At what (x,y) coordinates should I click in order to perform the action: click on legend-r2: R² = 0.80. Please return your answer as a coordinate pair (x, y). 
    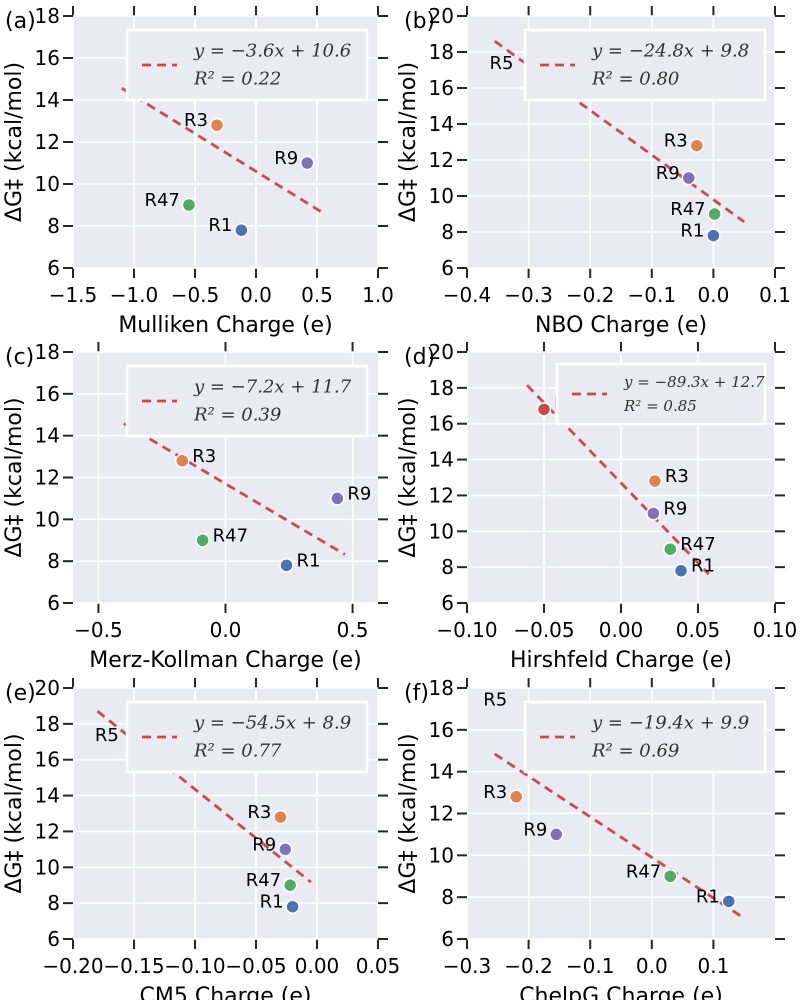
    Looking at the image, I should click on (635, 79).